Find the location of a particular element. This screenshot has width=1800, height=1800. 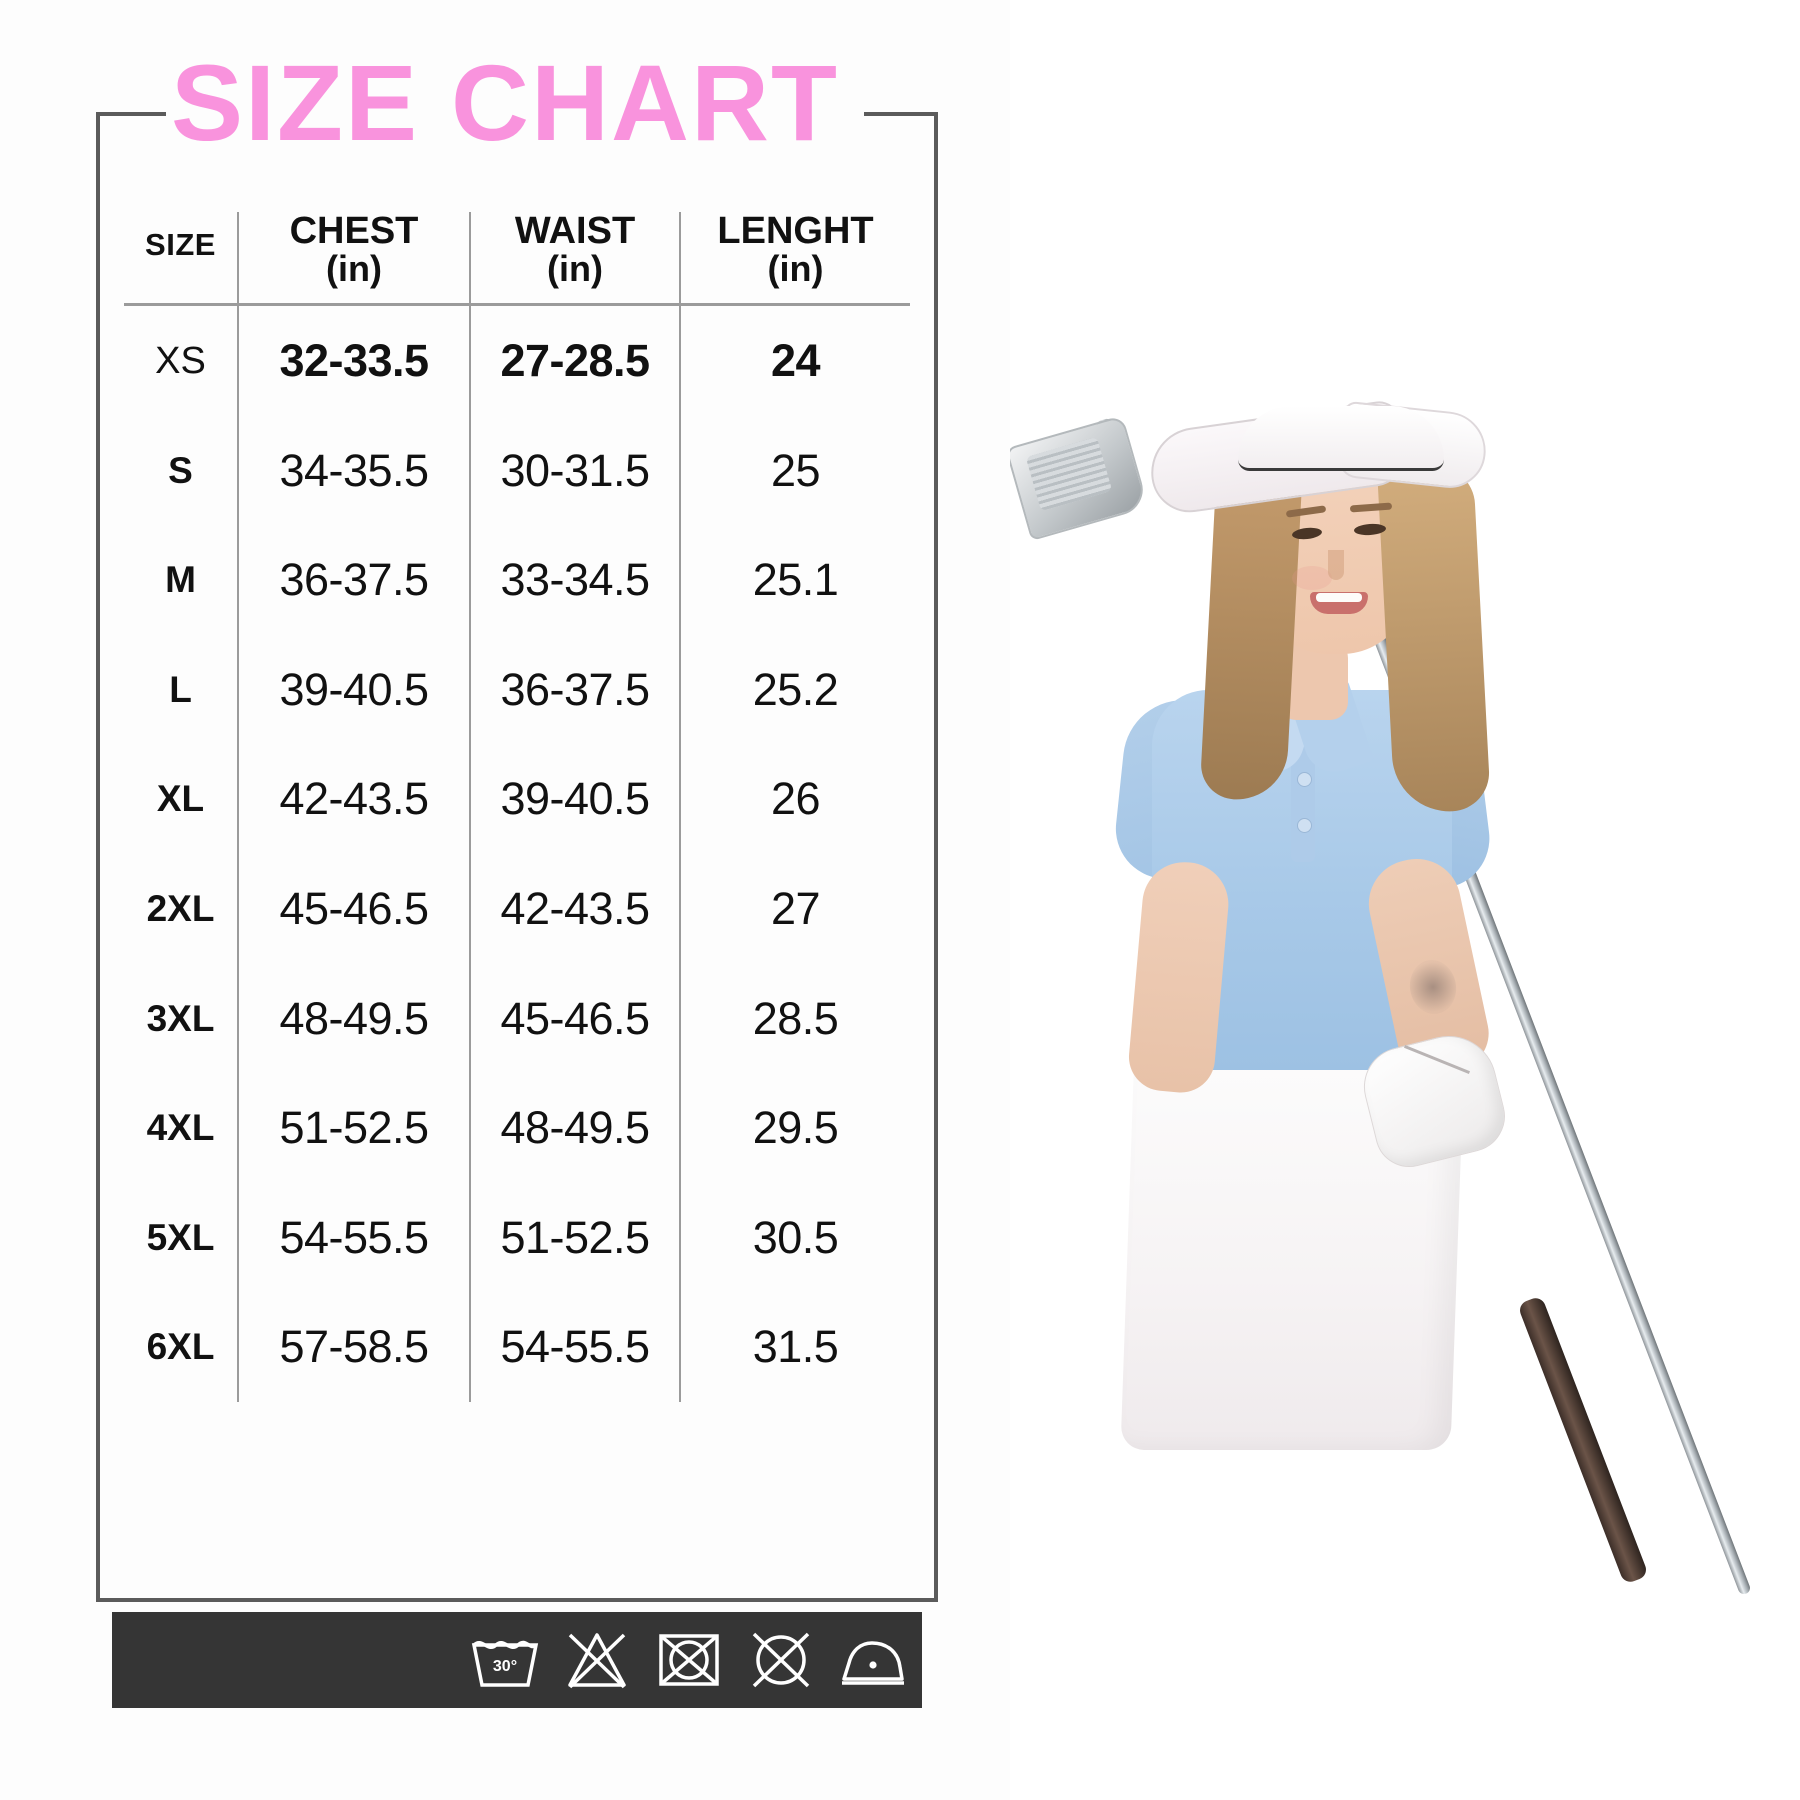

table-row: M 36-37.5 33-34.5 25.1 is located at coordinates (517, 580).